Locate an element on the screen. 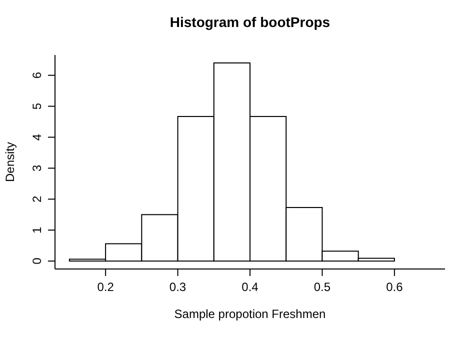 Image resolution: width=474 pixels, height=338 pixels. y-tick-label: 1 is located at coordinates (37, 230).